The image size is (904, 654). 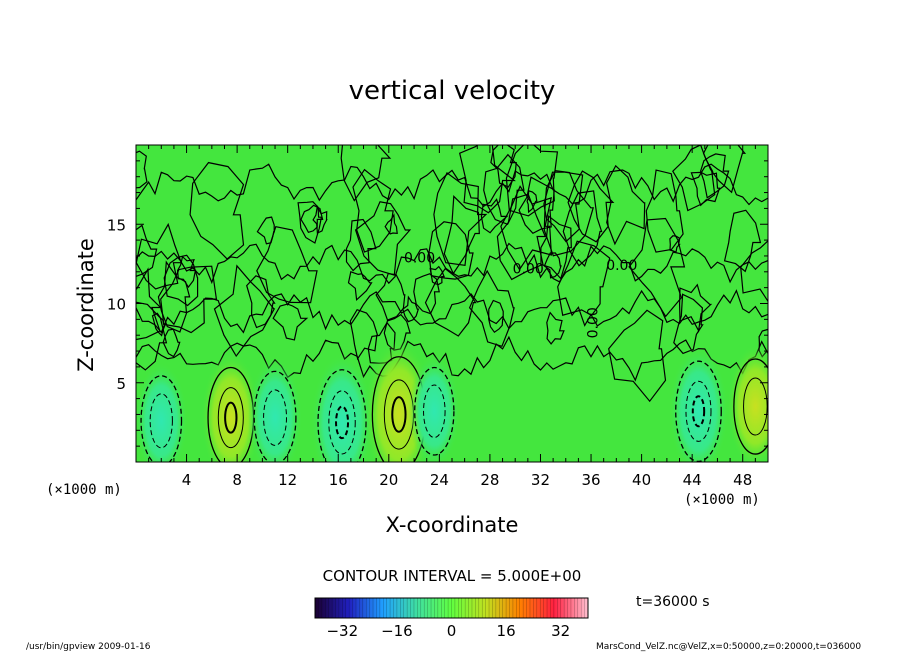 What do you see at coordinates (342, 631) in the screenshot?
I see `colorbar-tick-label: −32` at bounding box center [342, 631].